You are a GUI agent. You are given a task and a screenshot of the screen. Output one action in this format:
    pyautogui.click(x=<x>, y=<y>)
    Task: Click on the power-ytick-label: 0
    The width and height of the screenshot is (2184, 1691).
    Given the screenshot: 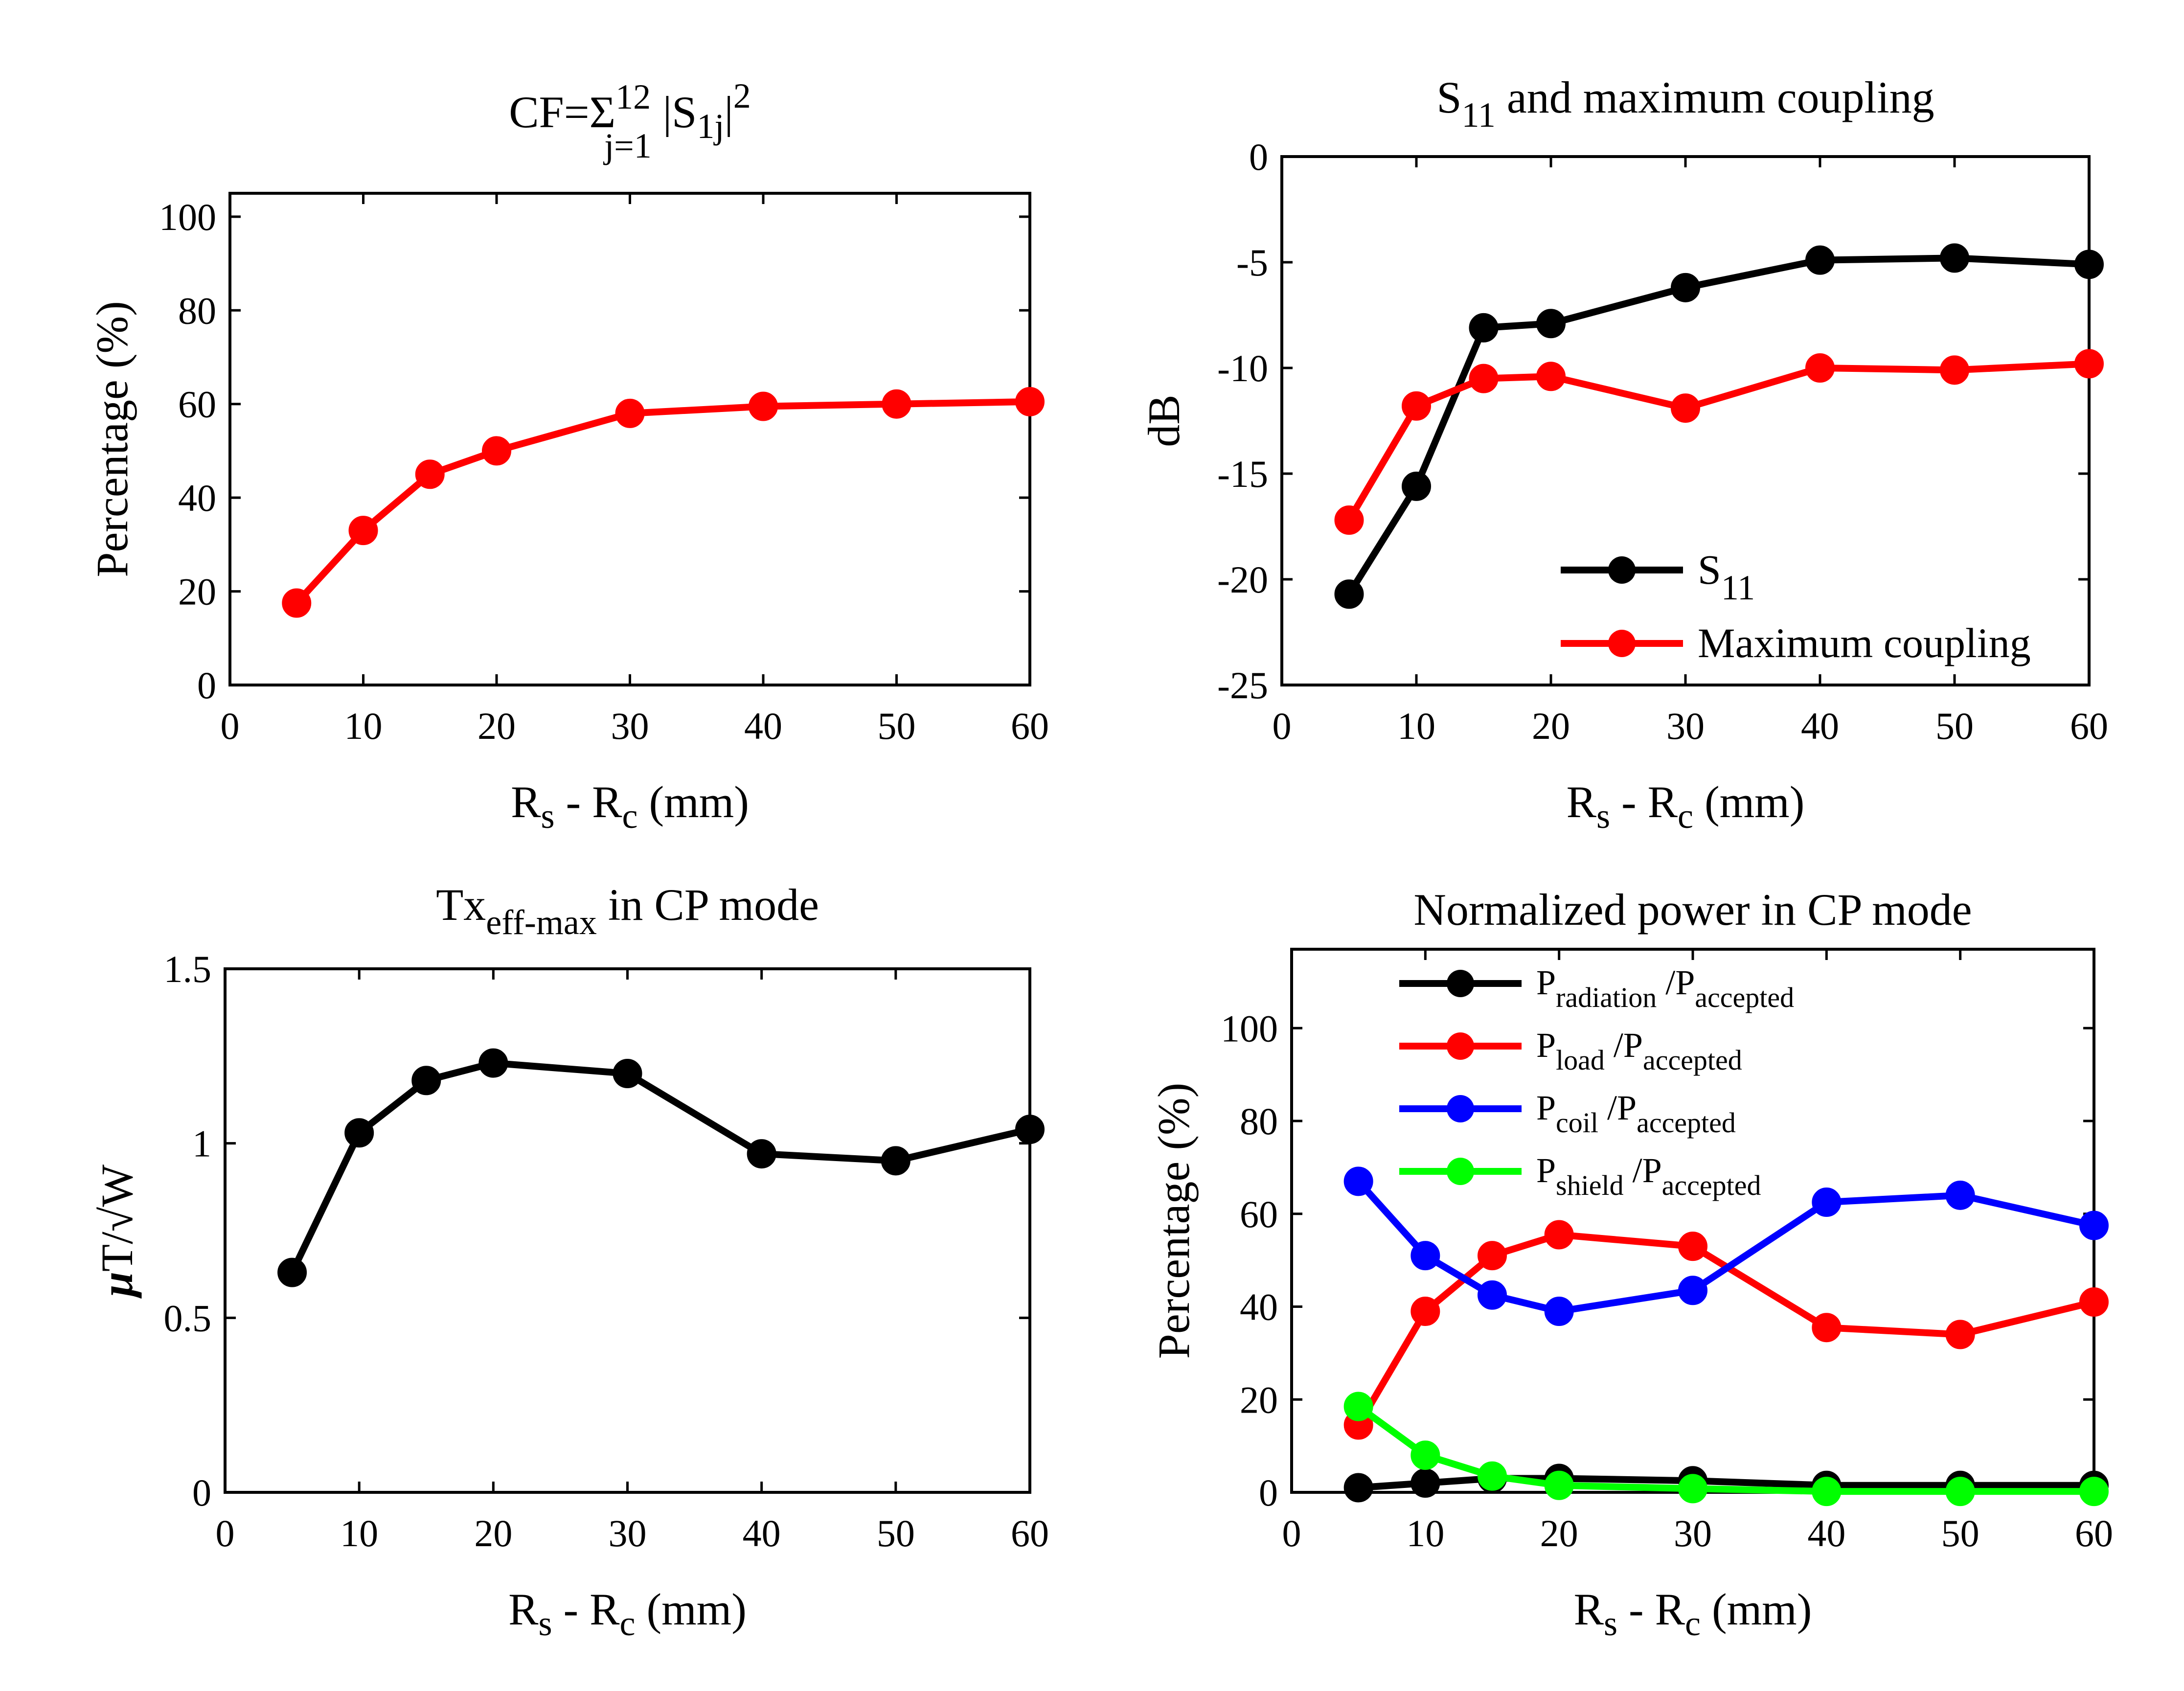 What is the action you would take?
    pyautogui.click(x=1268, y=1492)
    